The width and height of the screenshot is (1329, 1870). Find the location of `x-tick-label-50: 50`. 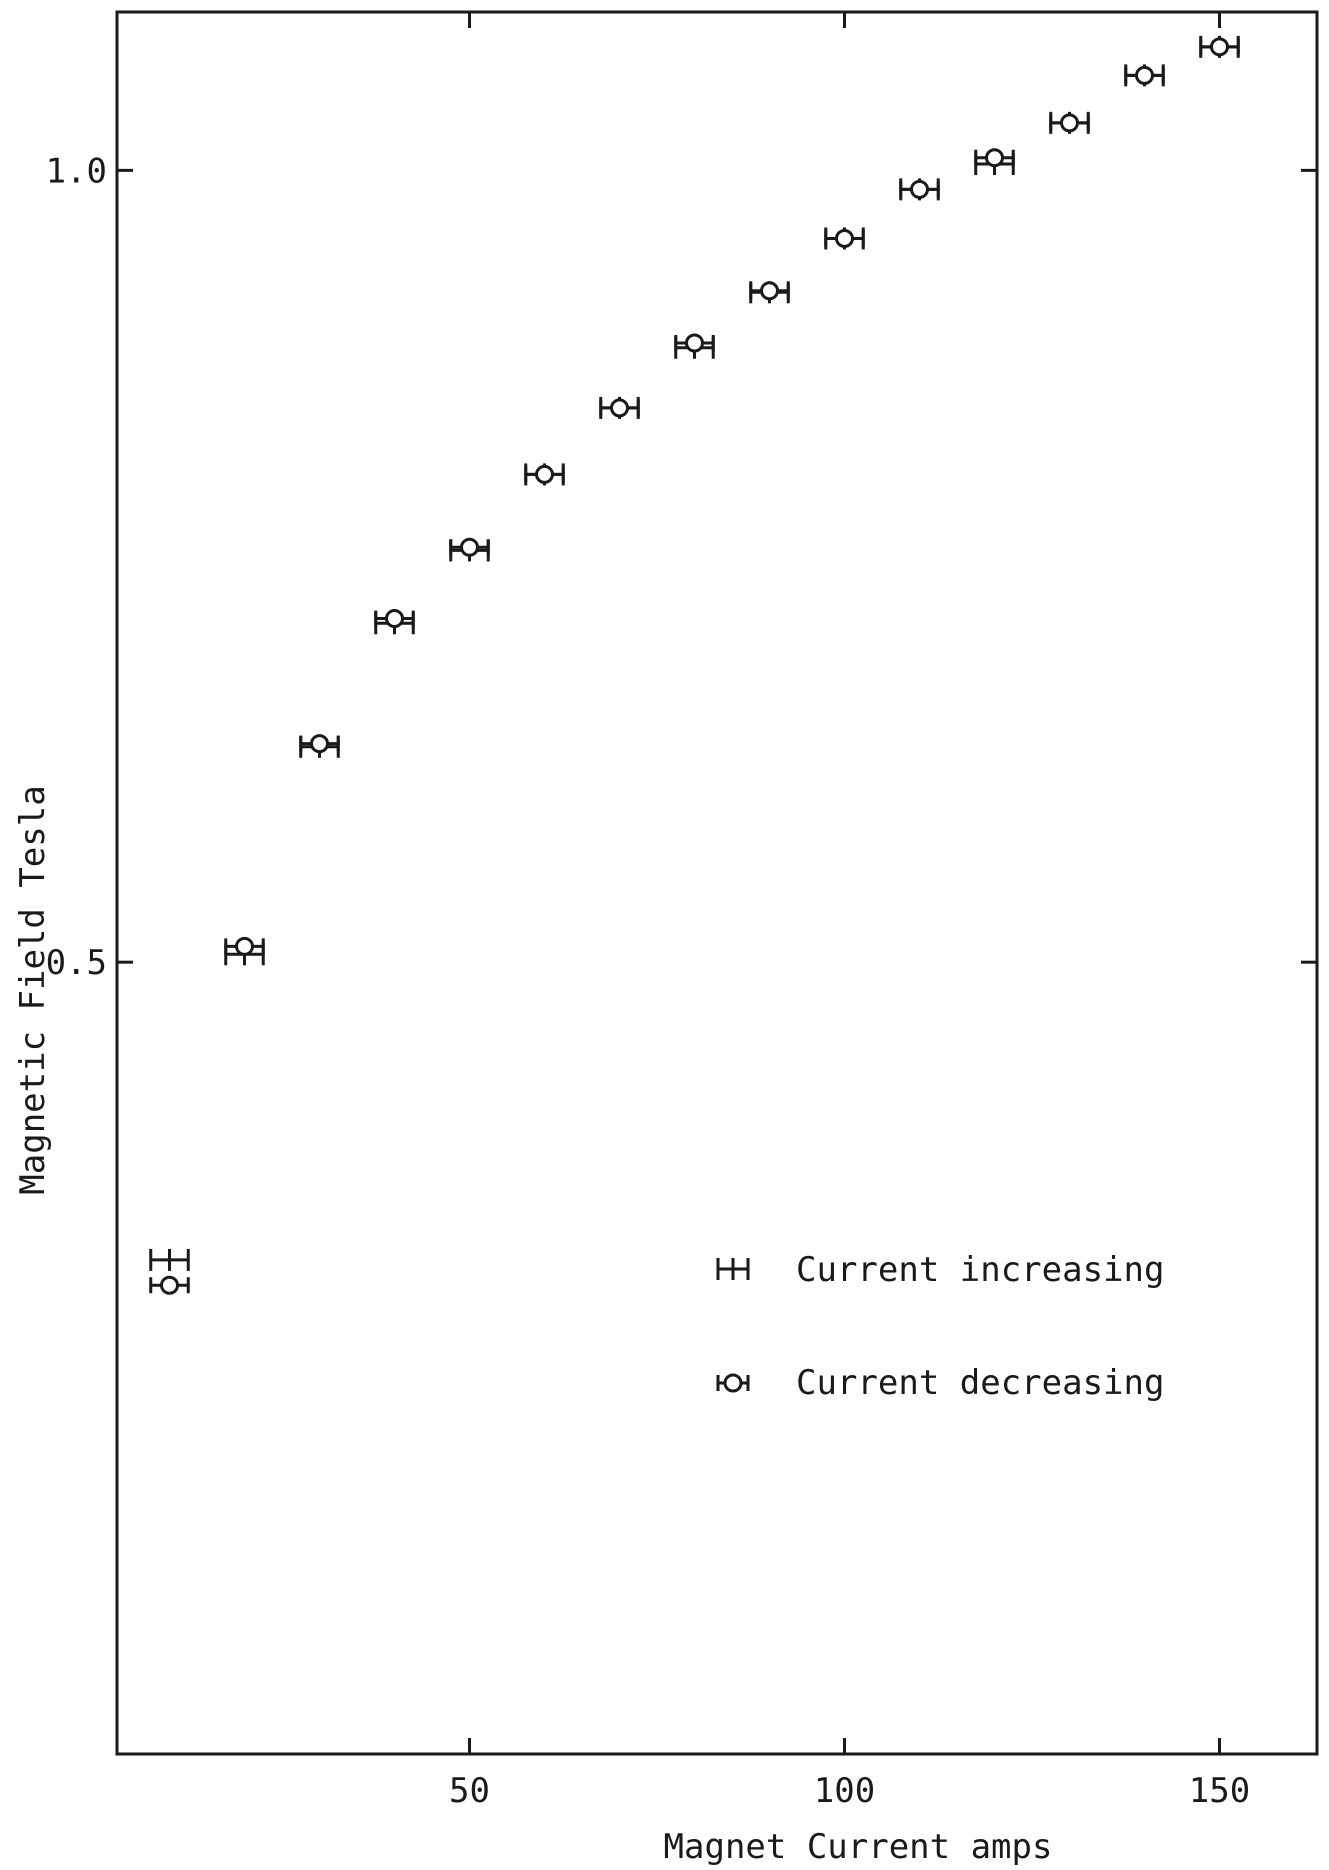

x-tick-label-50: 50 is located at coordinates (469, 1791).